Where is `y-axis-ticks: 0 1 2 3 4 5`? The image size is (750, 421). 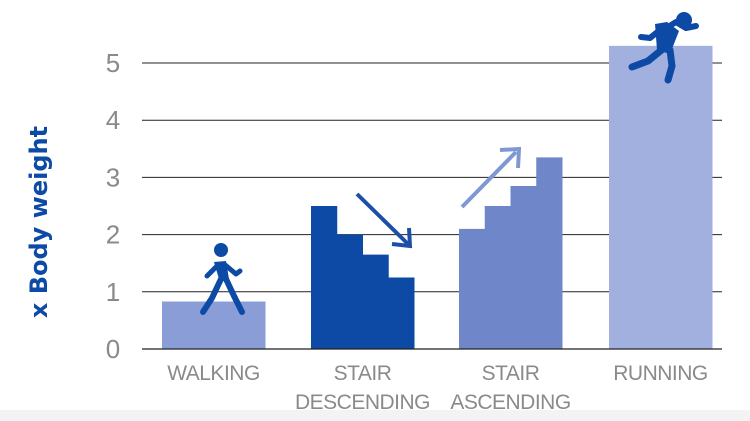
y-axis-ticks: 0 1 2 3 4 5 is located at coordinates (113, 206).